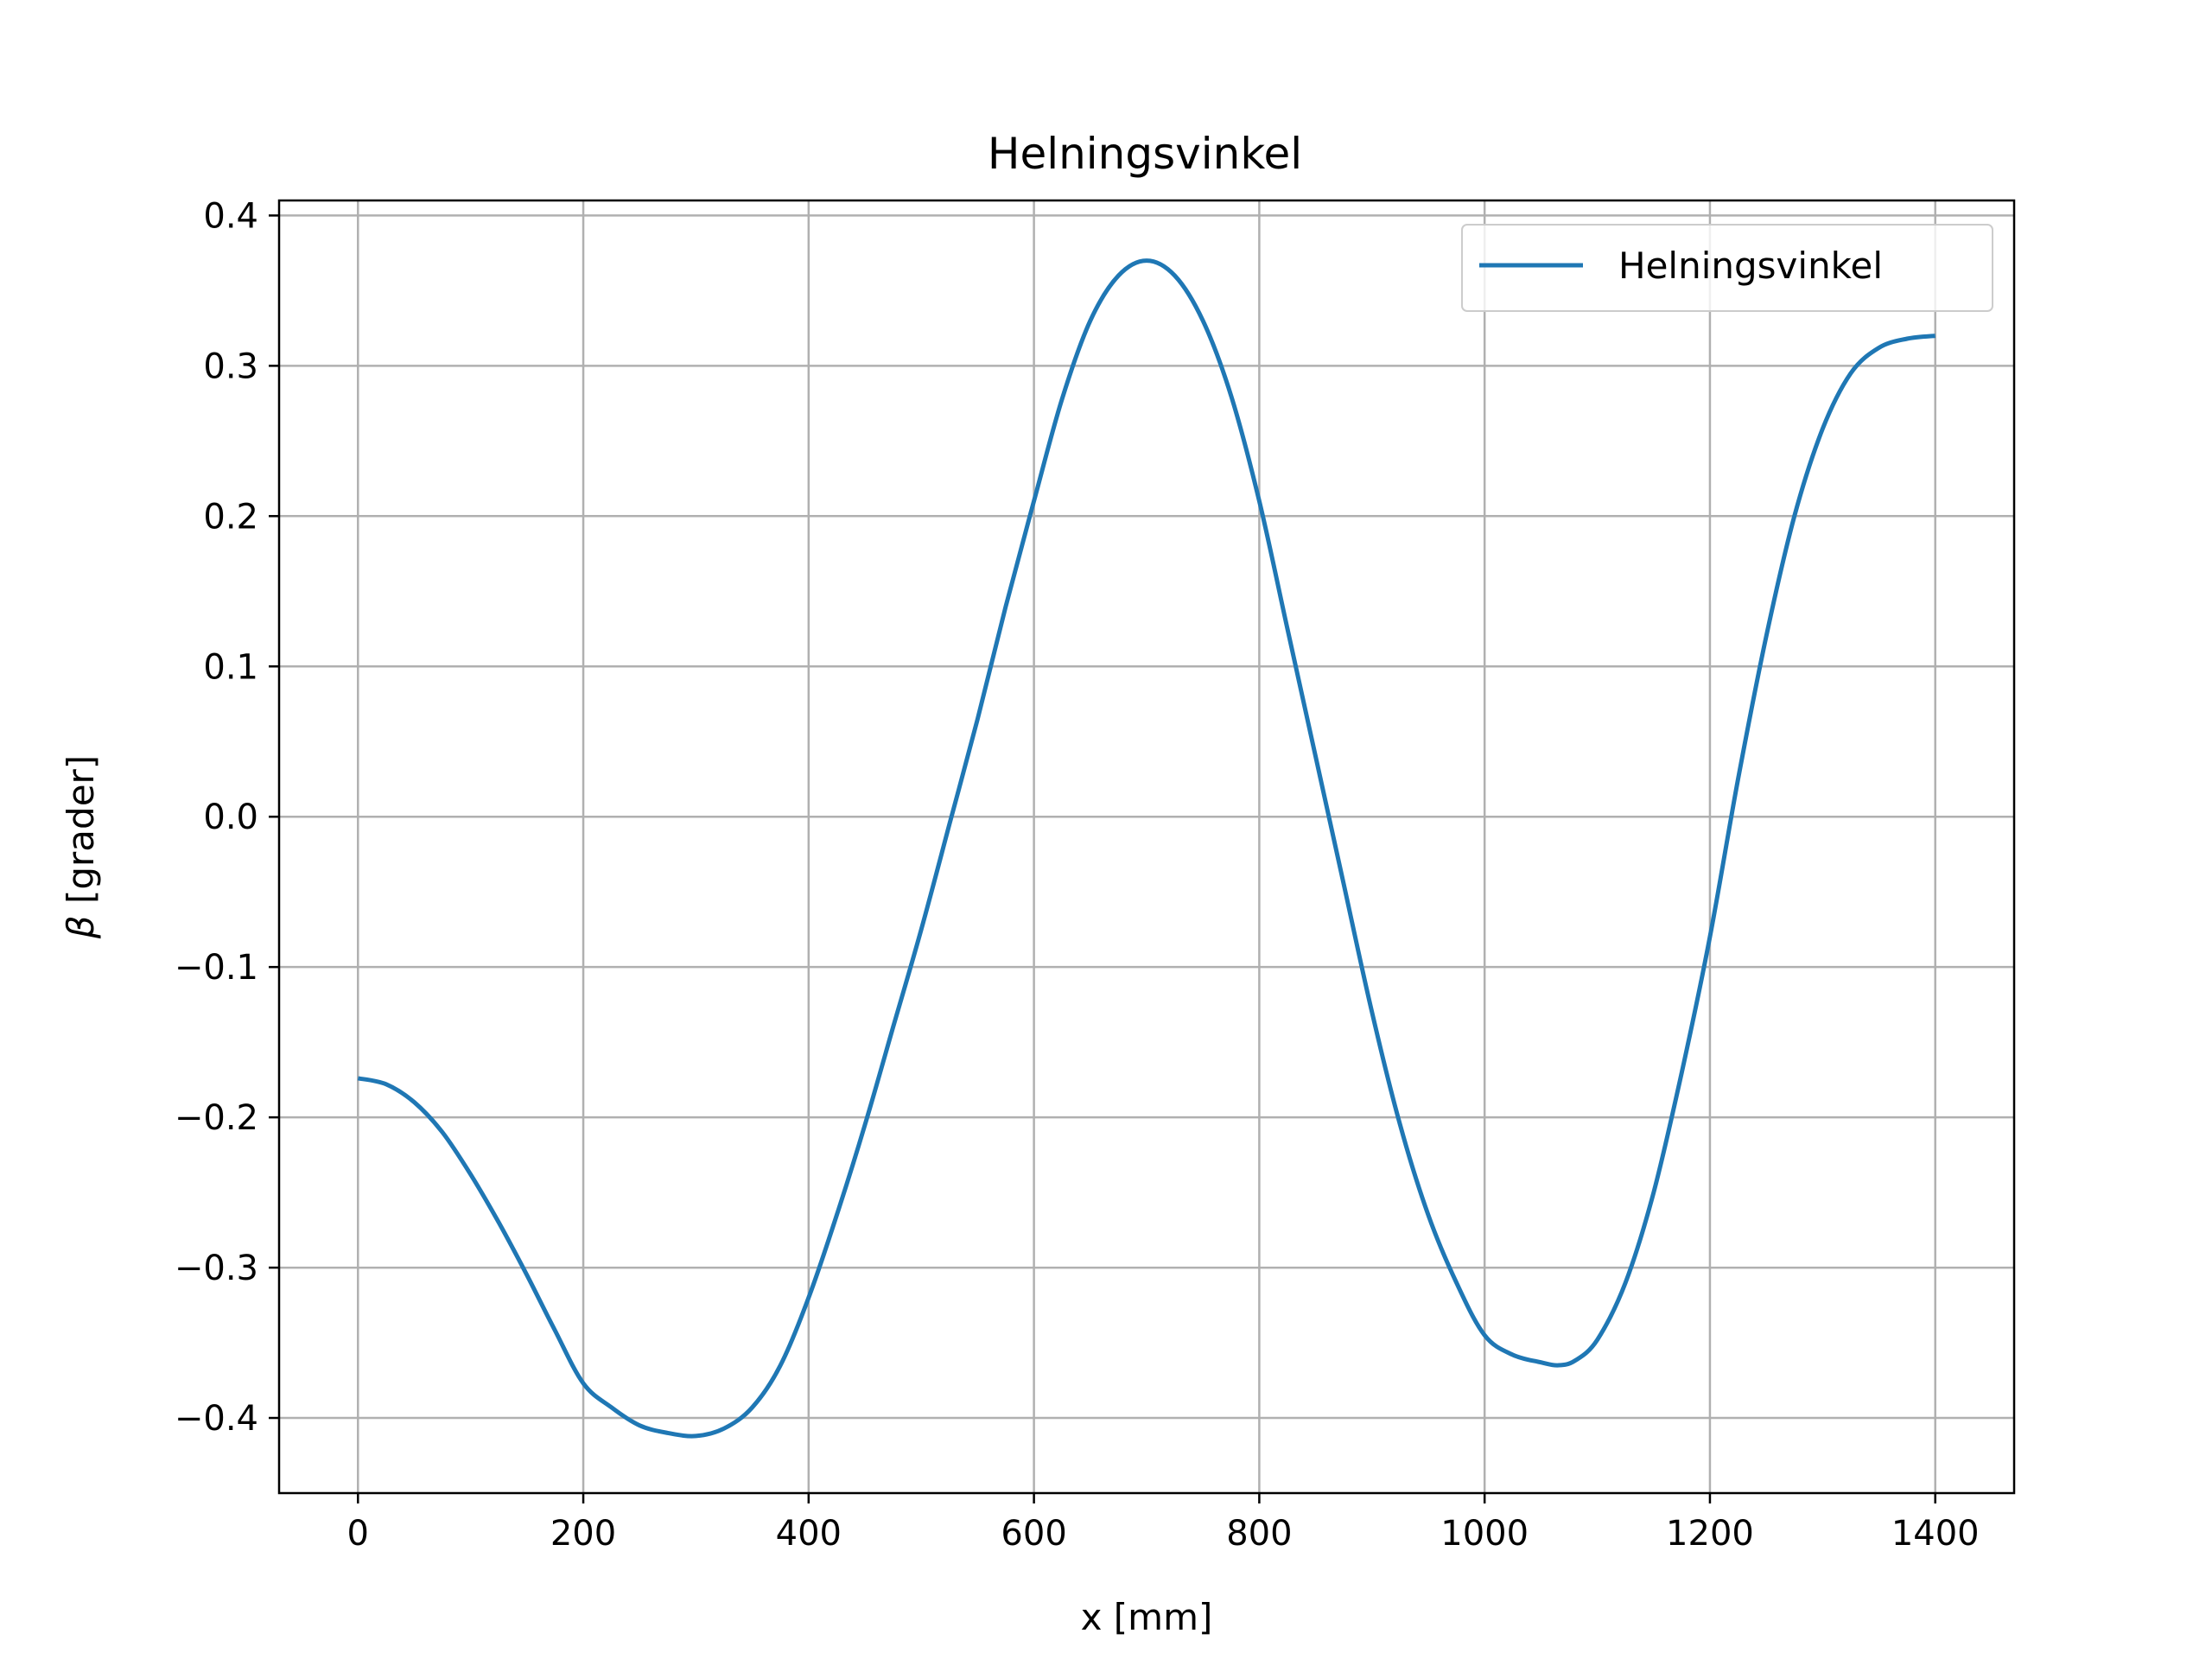  What do you see at coordinates (81, 927) in the screenshot?
I see `y-axis-symbol: β` at bounding box center [81, 927].